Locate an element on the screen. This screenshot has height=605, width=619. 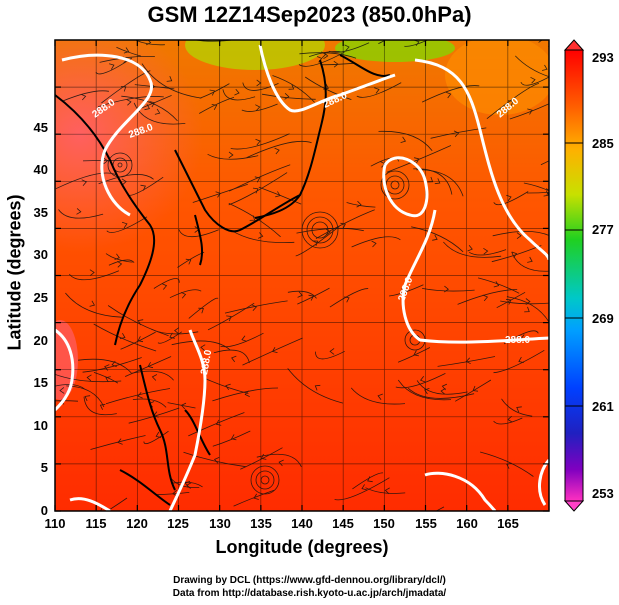
x-tick-label: 145 is located at coordinates (343, 523).